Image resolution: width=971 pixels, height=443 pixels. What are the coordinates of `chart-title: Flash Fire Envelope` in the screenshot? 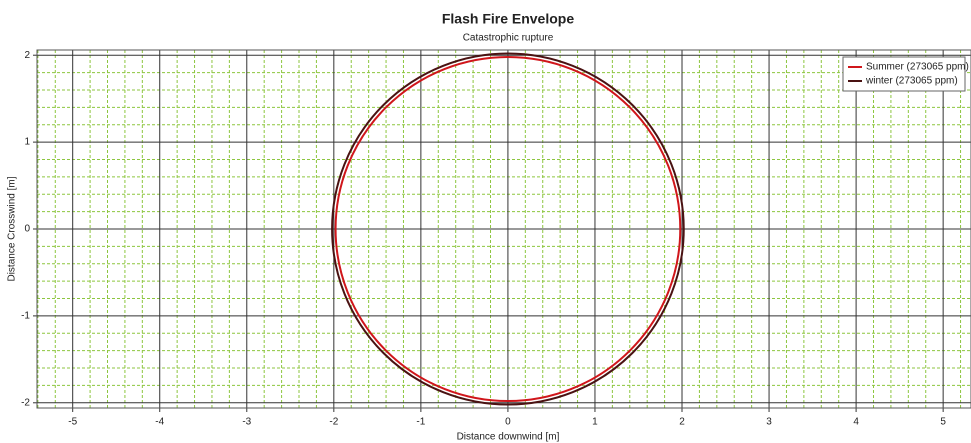 It's located at (508, 19).